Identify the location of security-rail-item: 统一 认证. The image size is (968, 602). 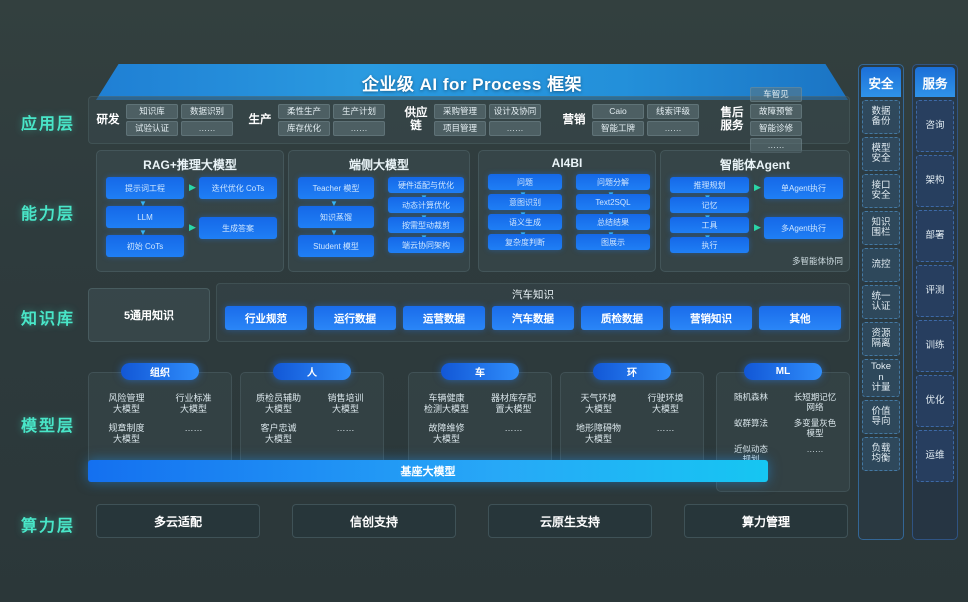
(881, 302).